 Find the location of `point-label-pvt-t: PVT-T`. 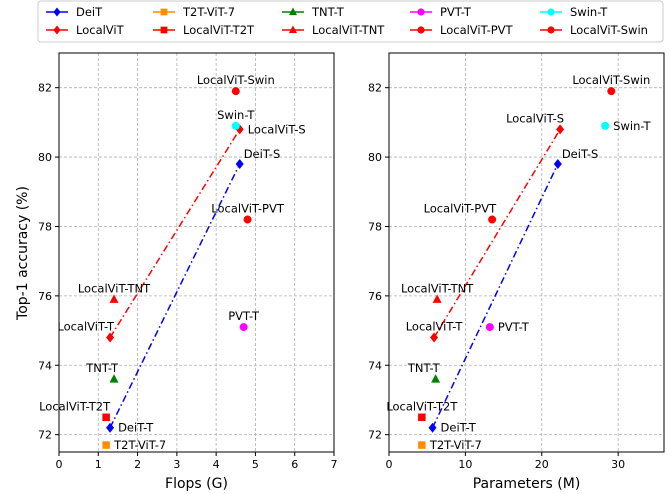

point-label-pvt-t: PVT-T is located at coordinates (514, 327).